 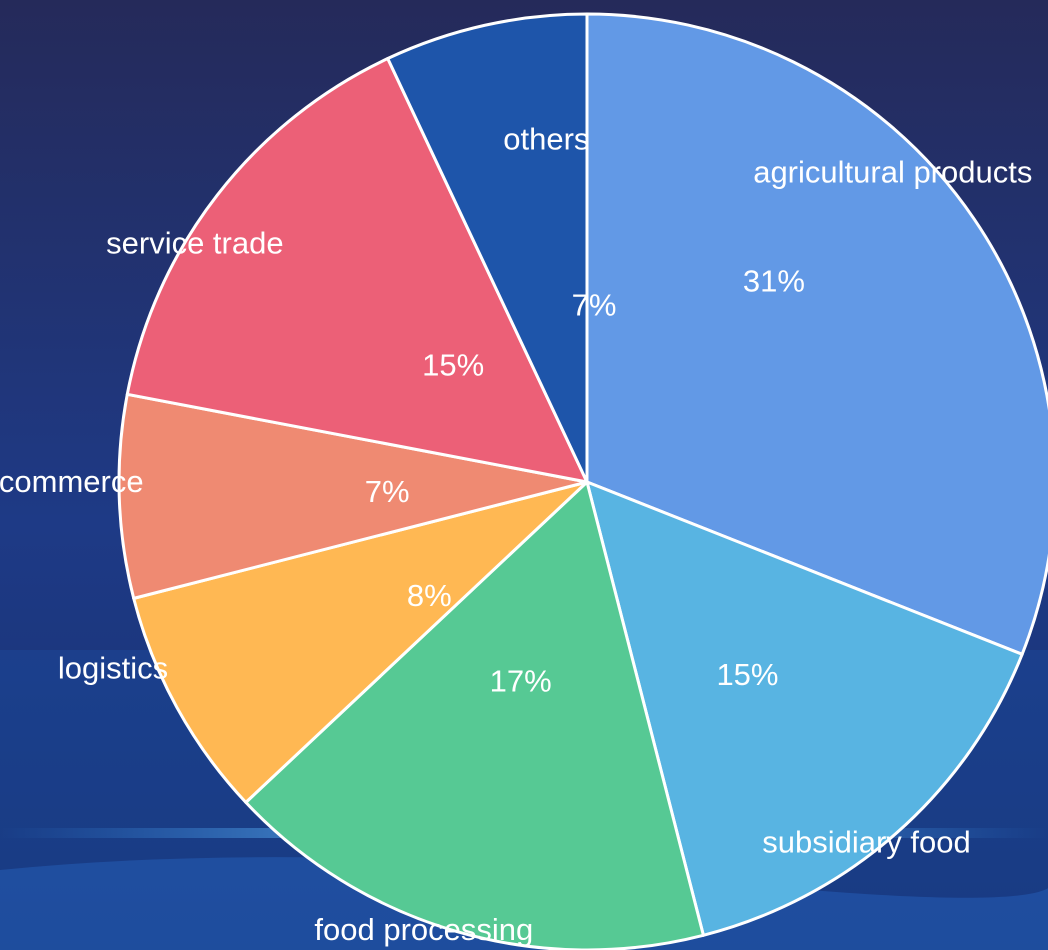 I want to click on slice-percent-service-trade: 15%, so click(x=453, y=364).